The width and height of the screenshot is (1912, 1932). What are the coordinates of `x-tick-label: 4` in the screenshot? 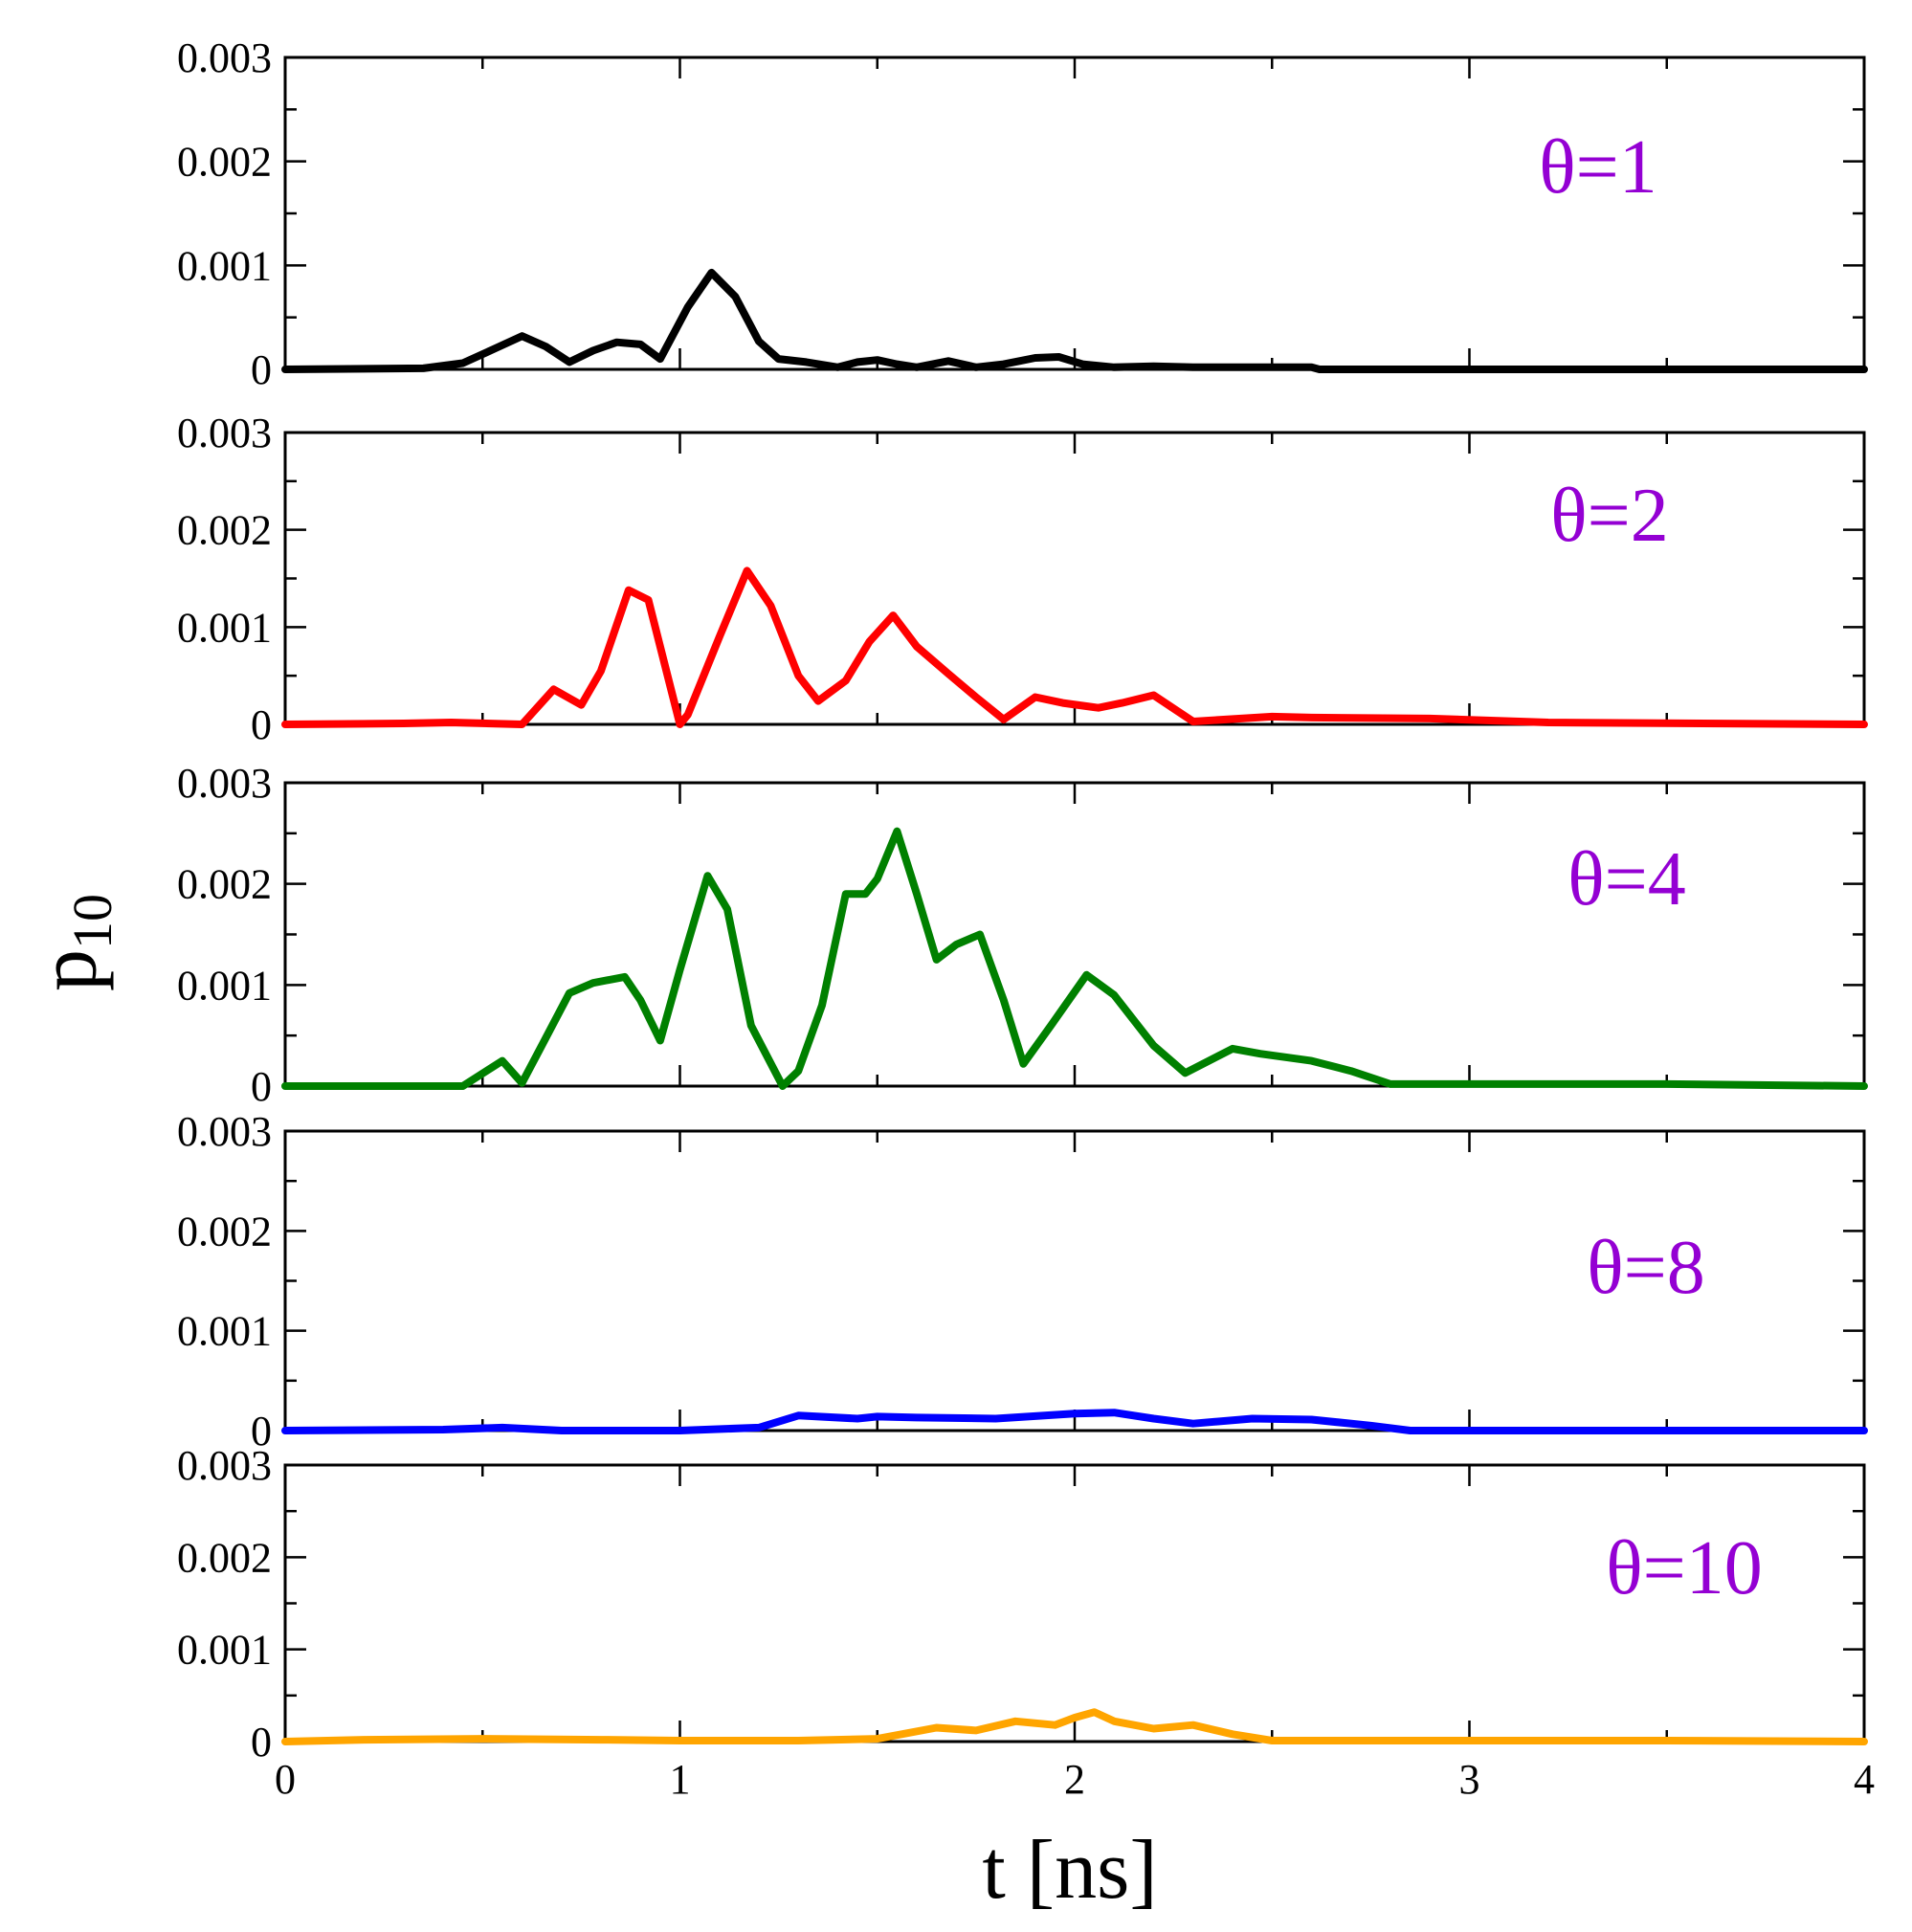 It's located at (1864, 1779).